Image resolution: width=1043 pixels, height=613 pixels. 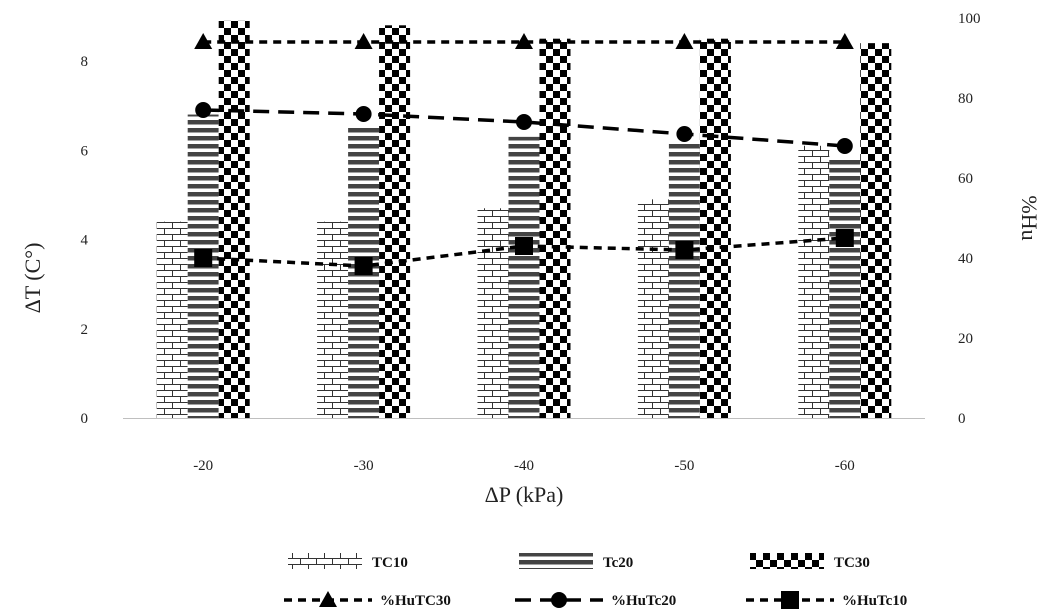 I want to click on y2-tick-label: 60, so click(x=965, y=179).